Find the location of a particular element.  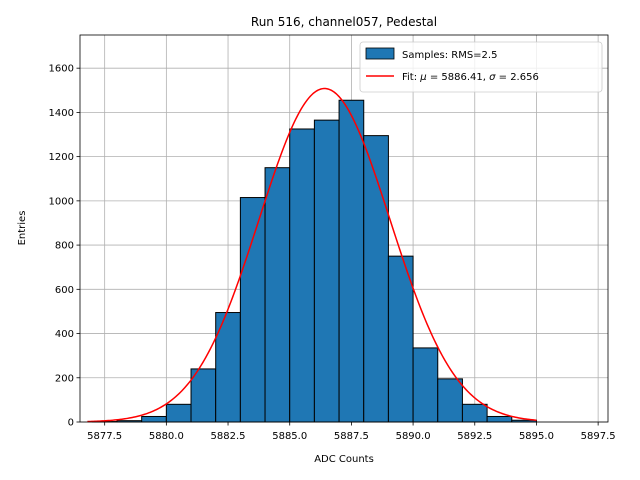

chart-title: Run 516, channel057, Pedestal is located at coordinates (344, 22).